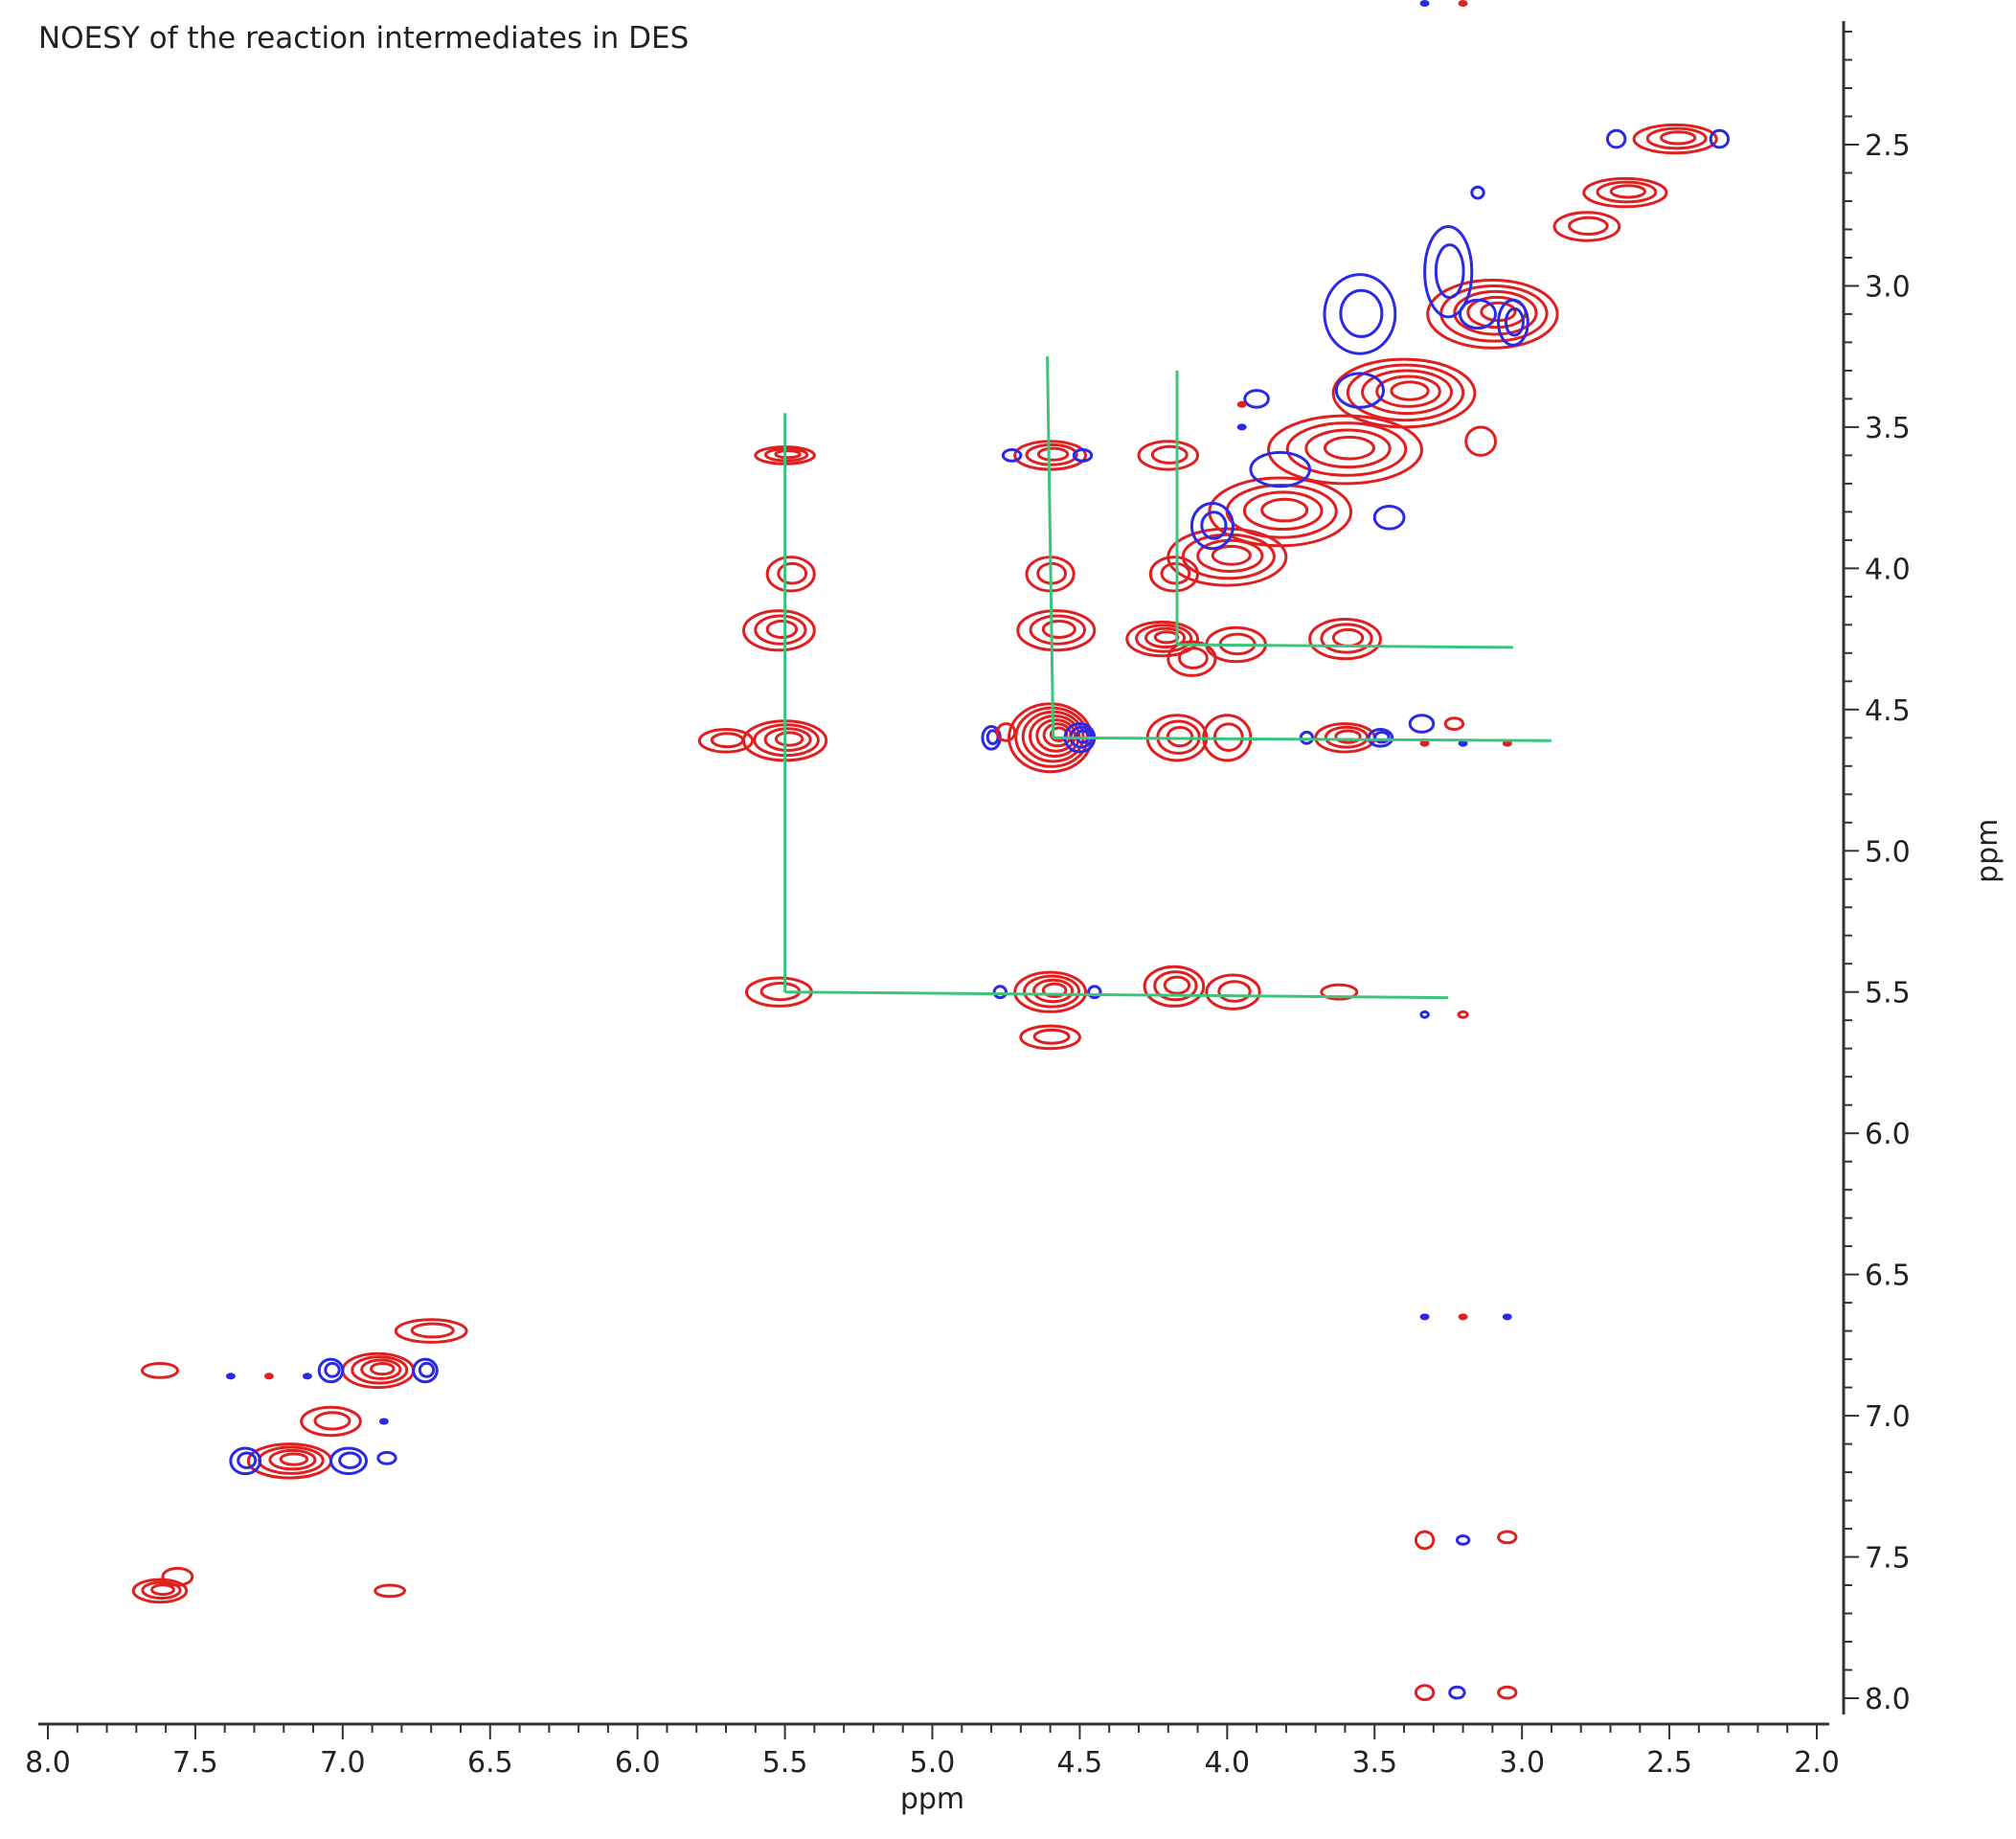  Describe the element at coordinates (195, 1763) in the screenshot. I see `x-tick-label: 7.5` at that location.